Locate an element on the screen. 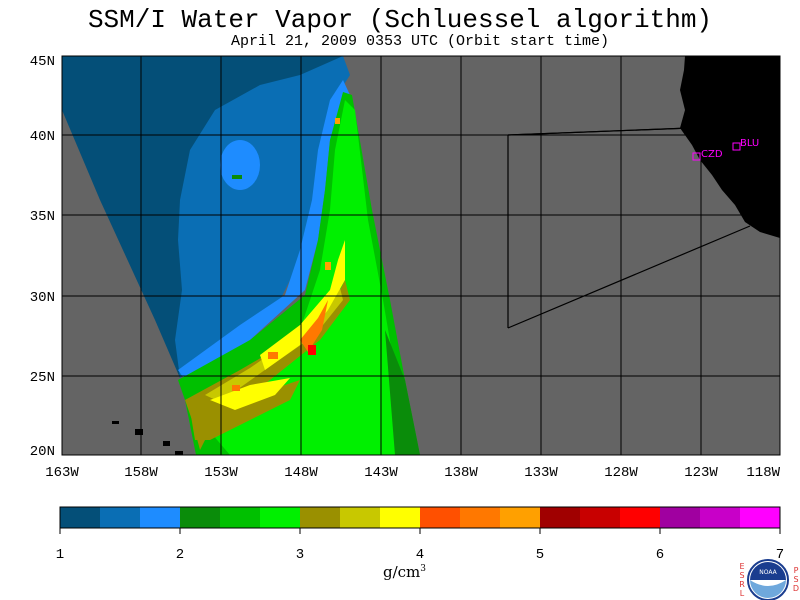  lon-label: 123W is located at coordinates (701, 473).